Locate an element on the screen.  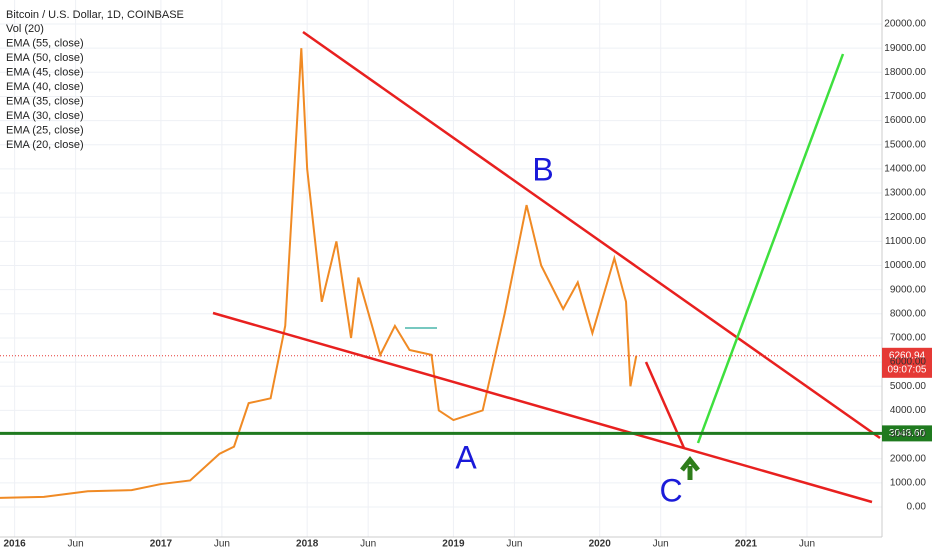
annotation: A is located at coordinates (466, 457).